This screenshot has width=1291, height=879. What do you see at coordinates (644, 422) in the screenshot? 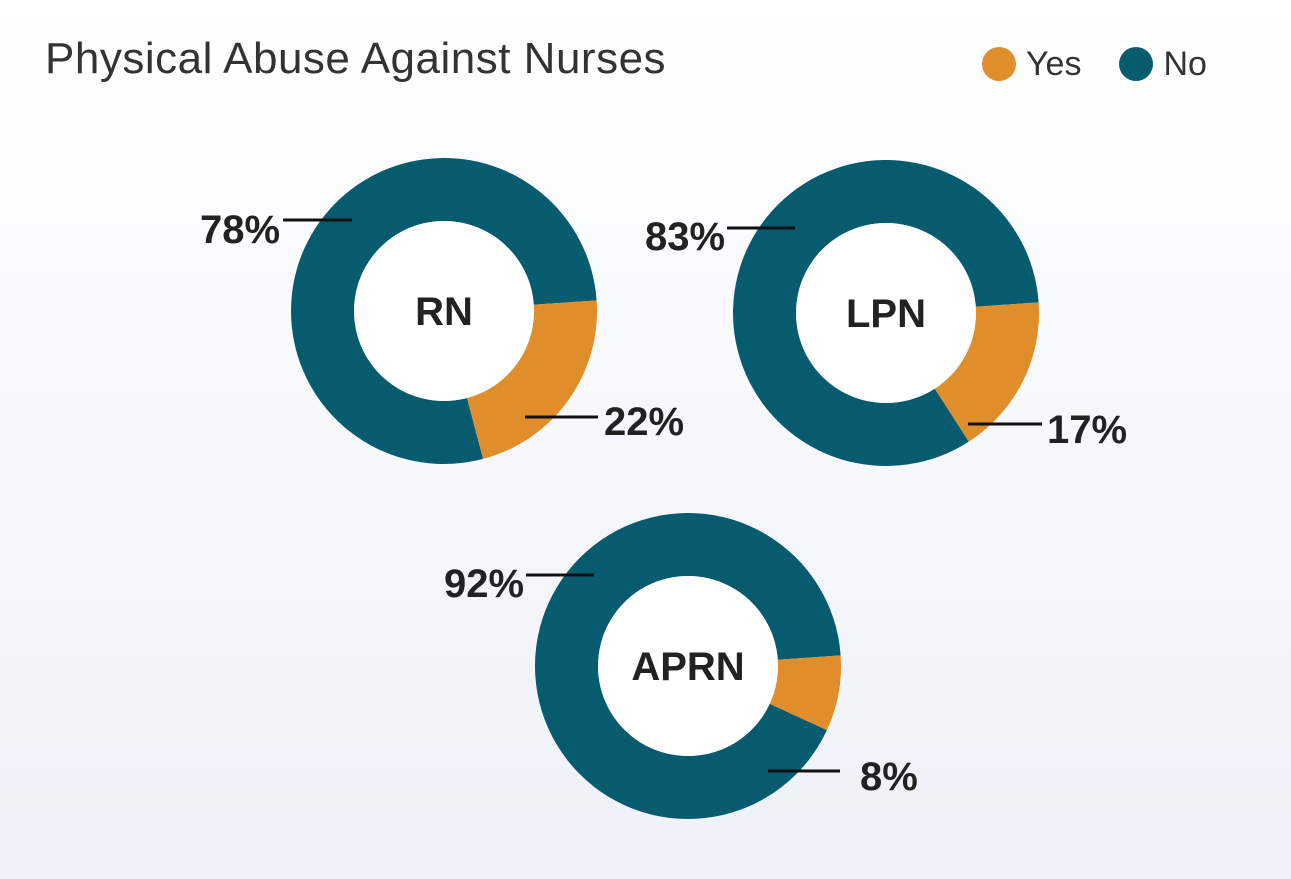
I see `rn-yes-percent-label: 22%` at bounding box center [644, 422].